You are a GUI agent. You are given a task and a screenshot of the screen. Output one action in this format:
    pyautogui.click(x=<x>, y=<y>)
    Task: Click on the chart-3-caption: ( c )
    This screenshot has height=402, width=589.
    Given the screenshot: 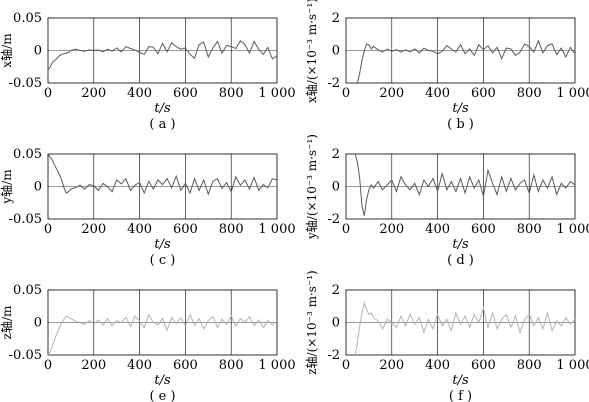 What is the action you would take?
    pyautogui.click(x=163, y=260)
    